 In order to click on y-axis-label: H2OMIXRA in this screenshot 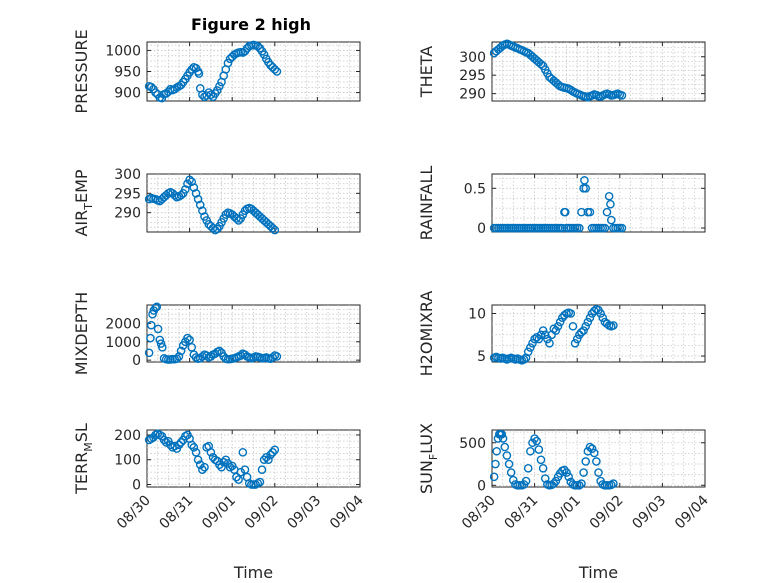, I will do `click(426, 334)`.